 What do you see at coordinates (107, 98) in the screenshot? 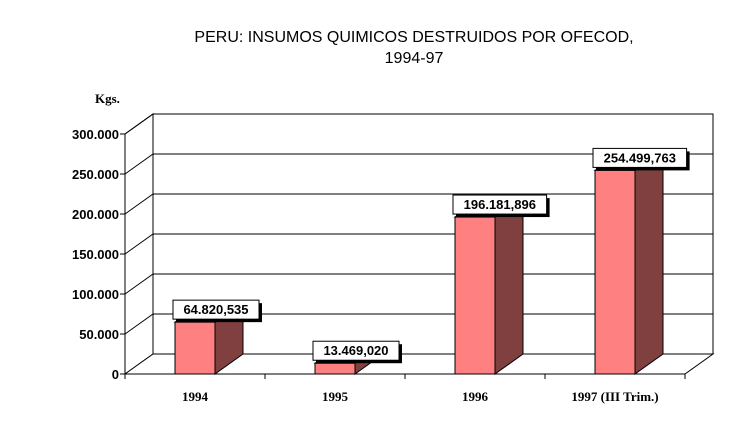
I see `y-unit-label: Kgs.` at bounding box center [107, 98].